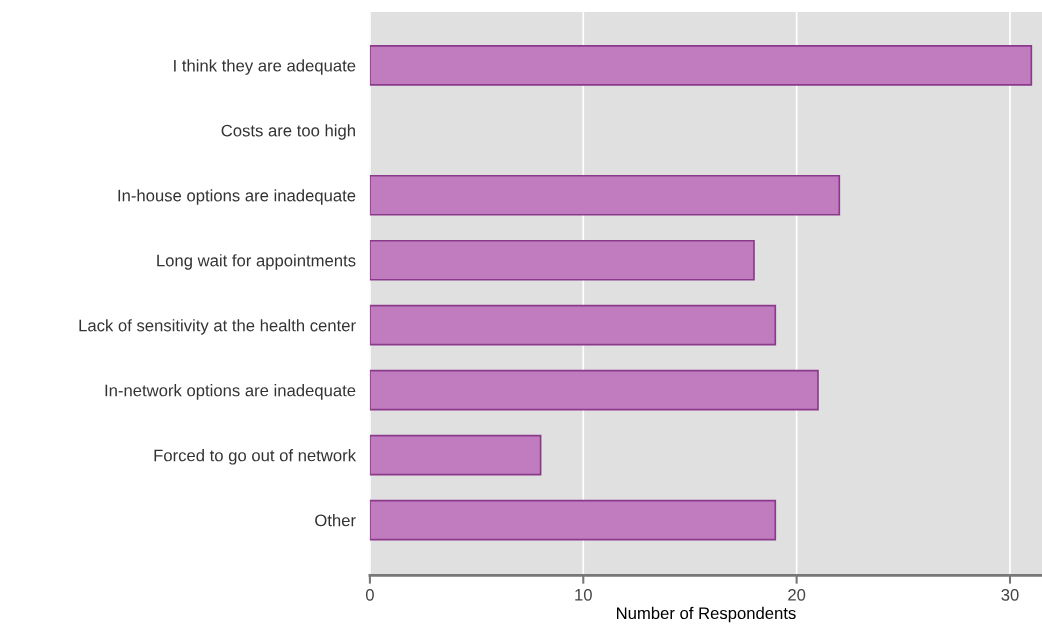 The height and width of the screenshot is (635, 1042). What do you see at coordinates (583, 594) in the screenshot?
I see `x-tick-label: 10` at bounding box center [583, 594].